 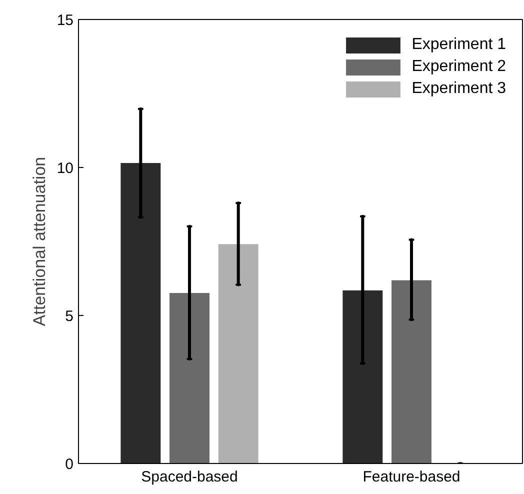 What do you see at coordinates (459, 67) in the screenshot?
I see `legend-label: Experiment 2` at bounding box center [459, 67].